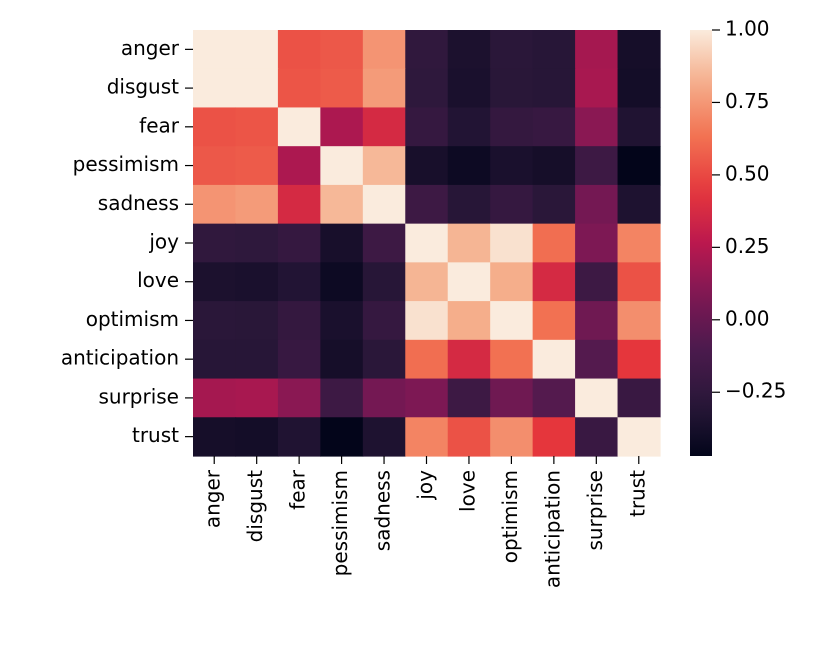  What do you see at coordinates (158, 280) in the screenshot?
I see `row-label-love: love` at bounding box center [158, 280].